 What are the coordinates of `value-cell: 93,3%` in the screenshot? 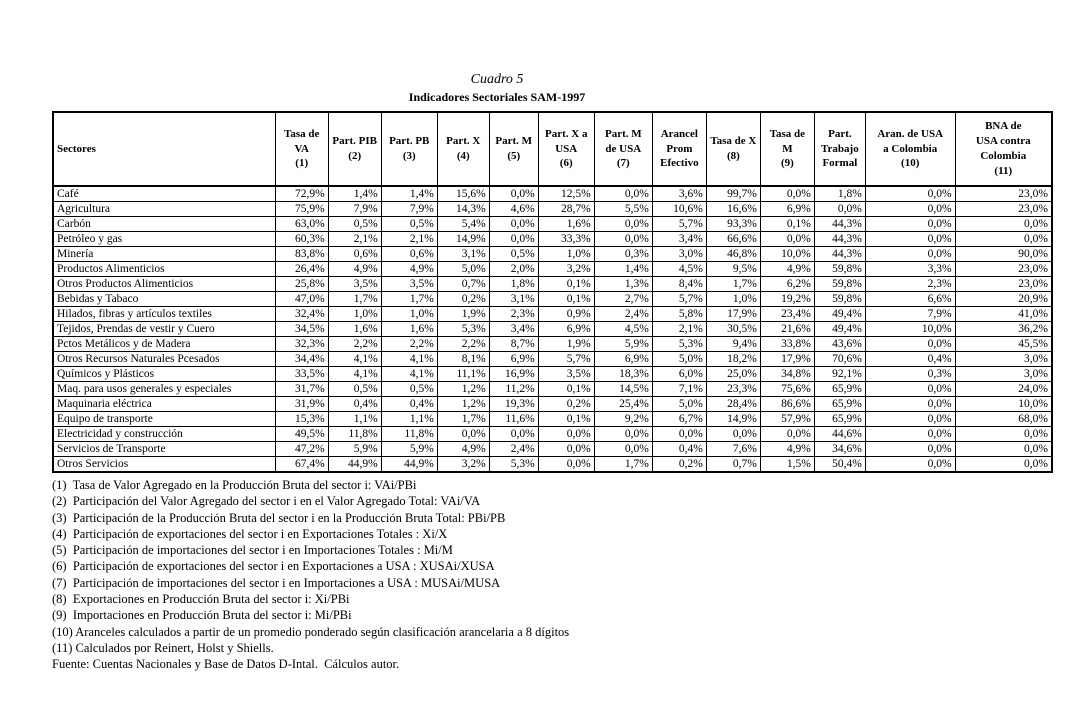 It's located at (733, 224).